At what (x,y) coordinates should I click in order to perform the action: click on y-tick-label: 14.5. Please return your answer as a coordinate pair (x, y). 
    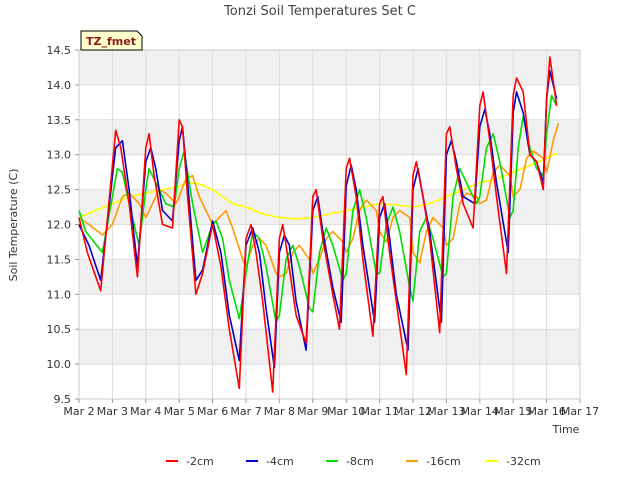
    Looking at the image, I should click on (59, 50).